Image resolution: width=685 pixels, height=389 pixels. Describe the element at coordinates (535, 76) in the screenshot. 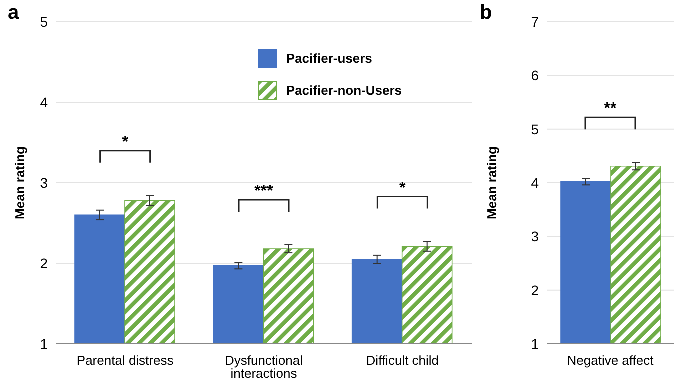

I see `y-tick-label: 6` at that location.